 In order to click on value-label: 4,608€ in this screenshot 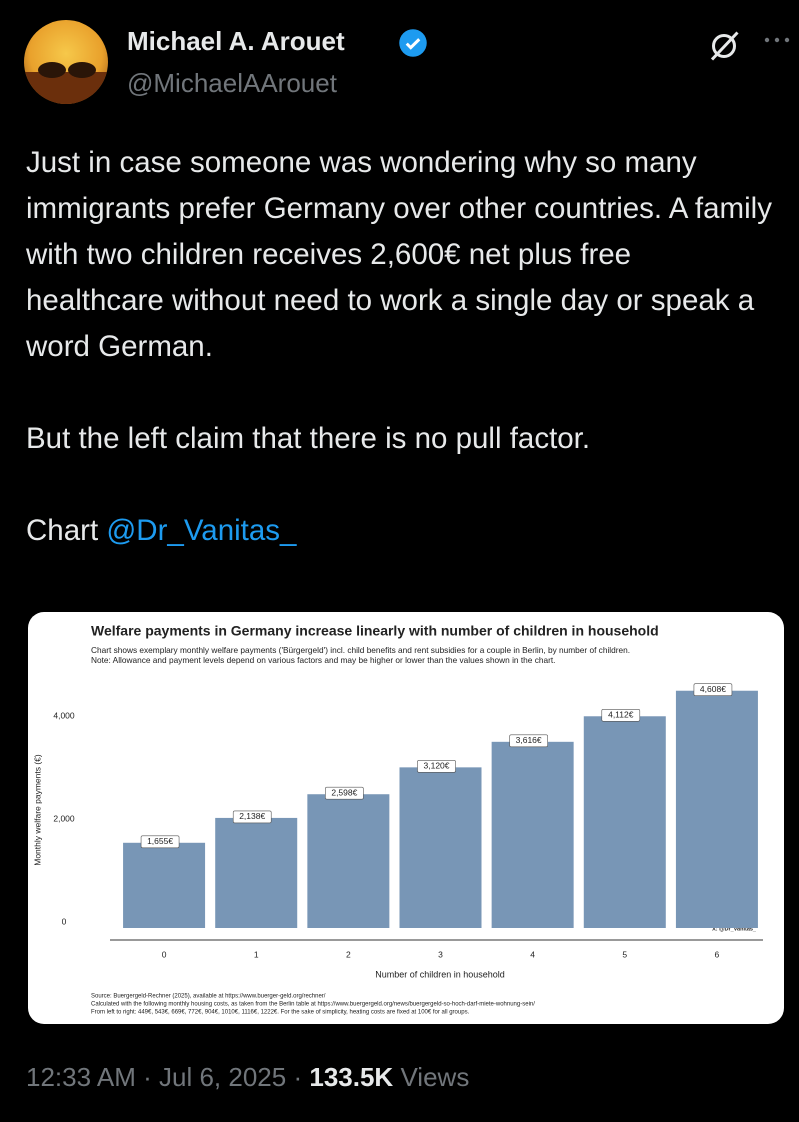, I will do `click(713, 689)`.